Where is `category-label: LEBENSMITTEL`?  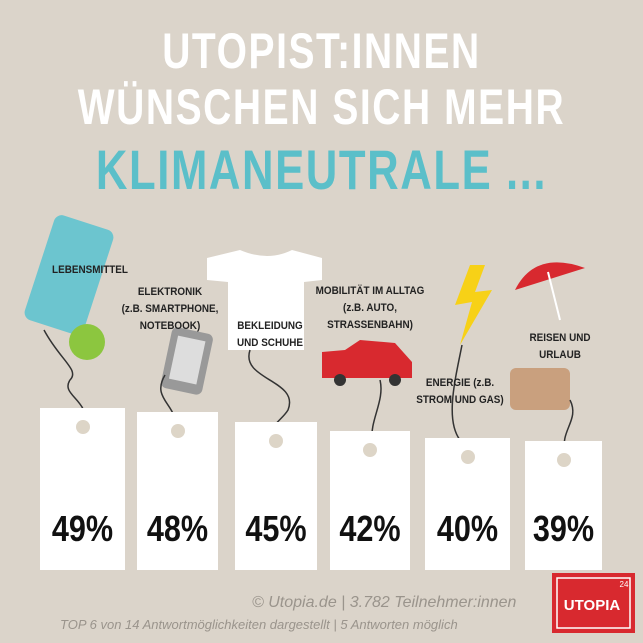
category-label: LEBENSMITTEL is located at coordinates (90, 270).